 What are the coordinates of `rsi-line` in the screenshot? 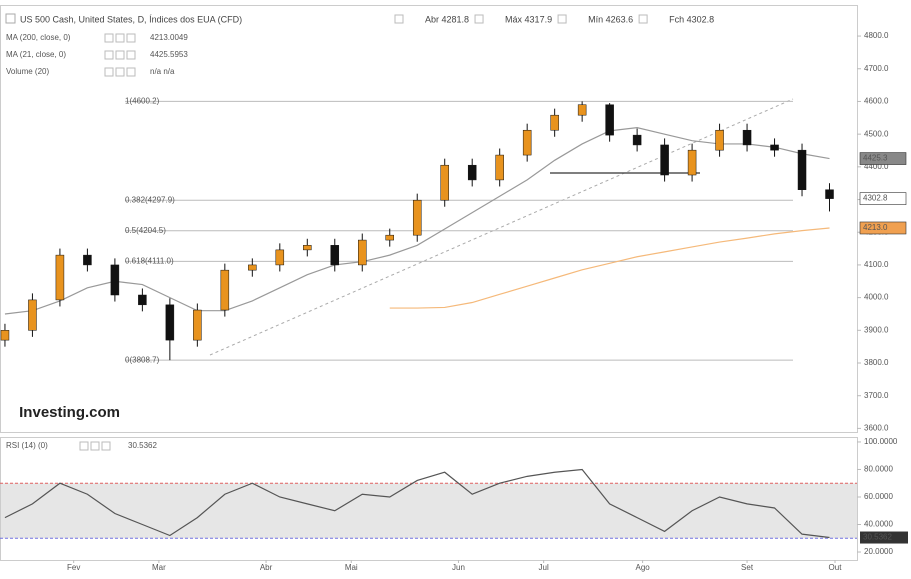 It's located at (417, 503).